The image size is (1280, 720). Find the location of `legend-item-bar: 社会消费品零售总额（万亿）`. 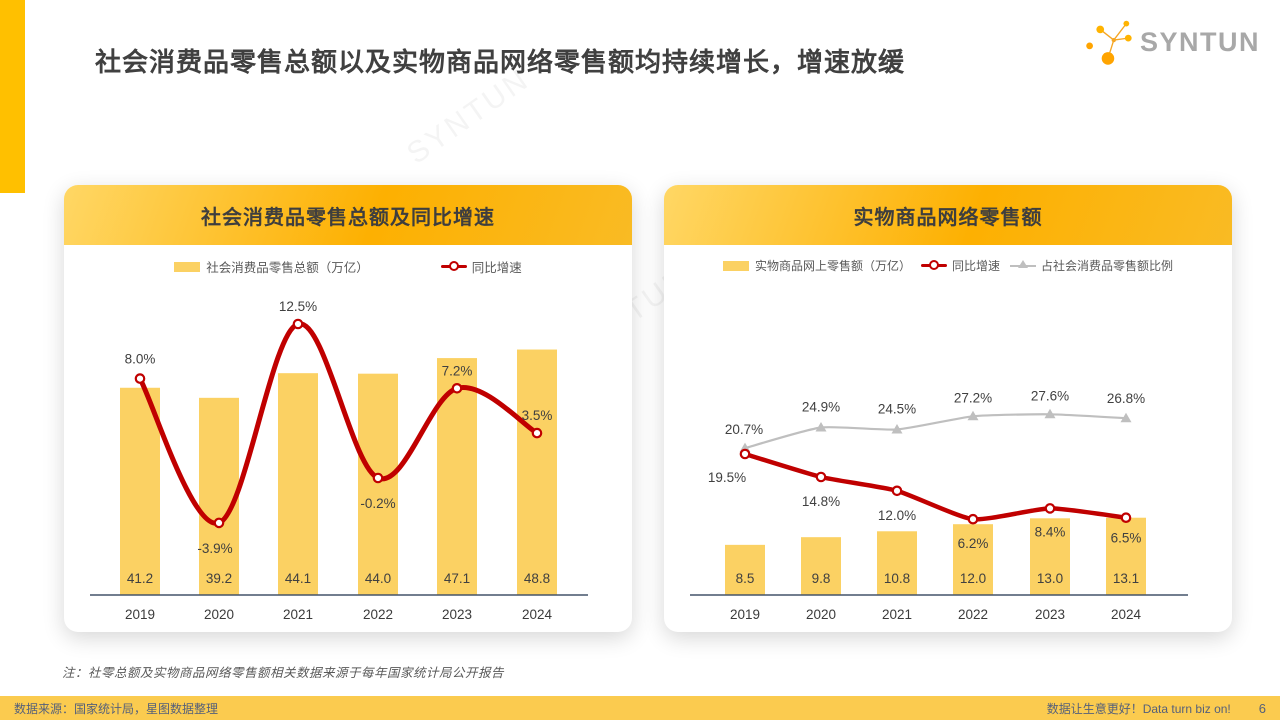

legend-item-bar: 社会消费品零售总额（万亿） is located at coordinates (271, 266).